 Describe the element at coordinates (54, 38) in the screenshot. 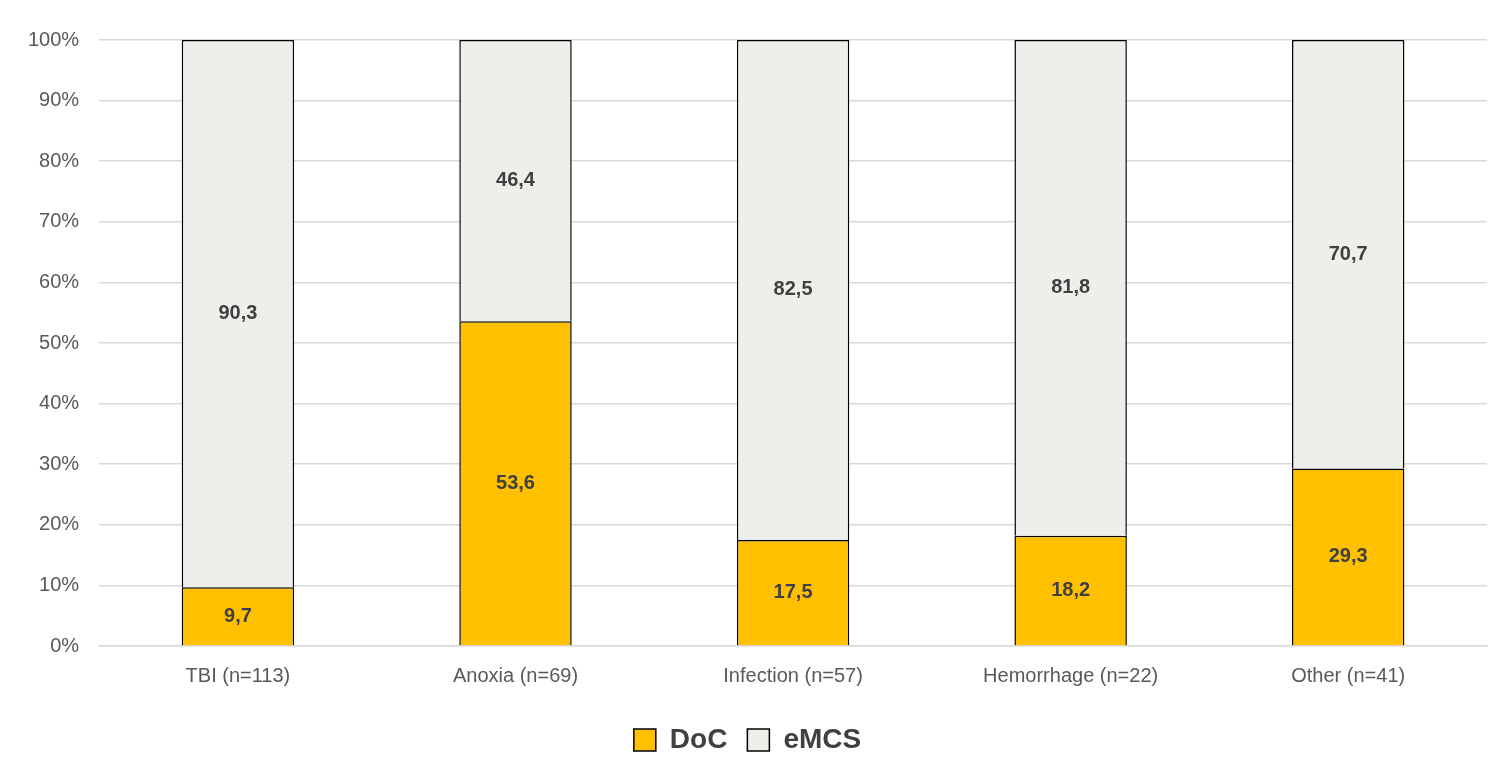

I see `y-tick-label: 100%` at that location.